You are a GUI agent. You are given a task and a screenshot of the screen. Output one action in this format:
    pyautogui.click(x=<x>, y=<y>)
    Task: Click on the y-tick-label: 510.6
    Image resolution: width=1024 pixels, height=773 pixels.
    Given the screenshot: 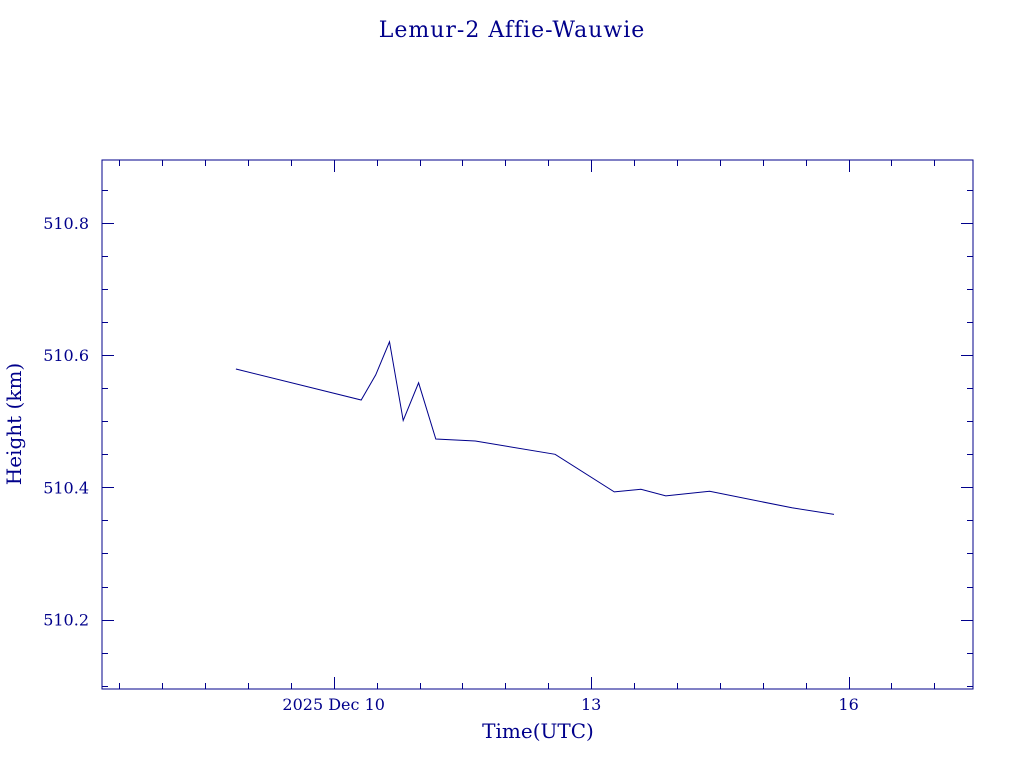 What is the action you would take?
    pyautogui.click(x=66, y=355)
    